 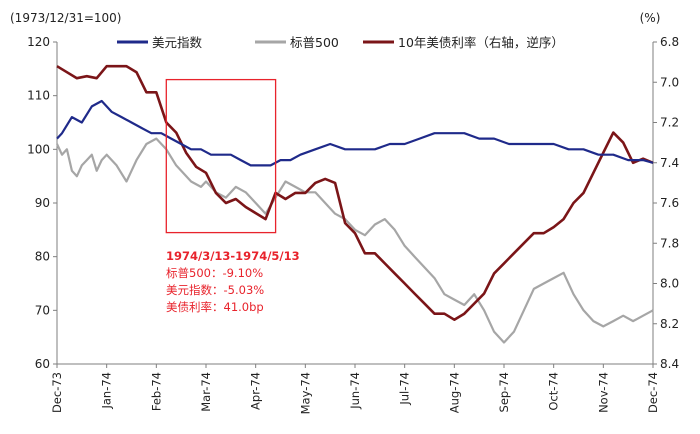 What do you see at coordinates (42, 310) in the screenshot?
I see `left-tick-label: 70` at bounding box center [42, 310].